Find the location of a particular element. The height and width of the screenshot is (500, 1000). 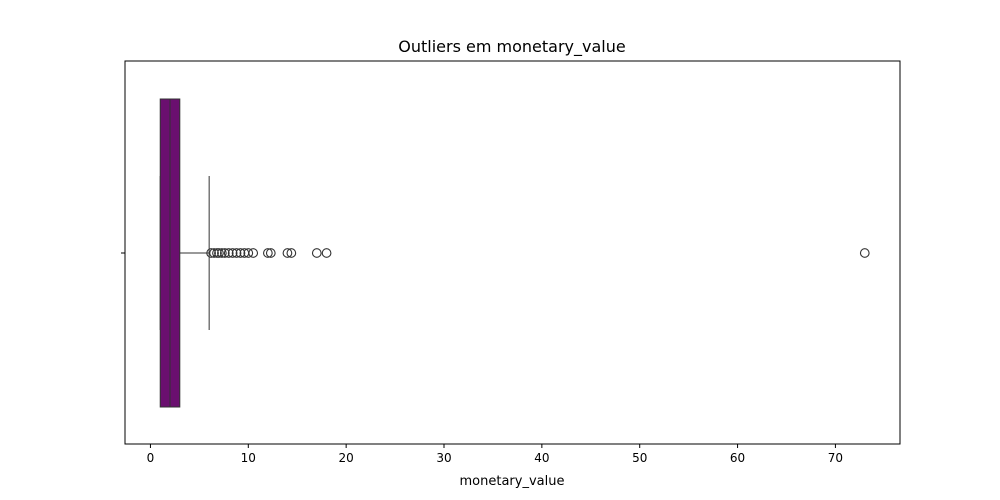

x-tick-label: 0 is located at coordinates (151, 458).